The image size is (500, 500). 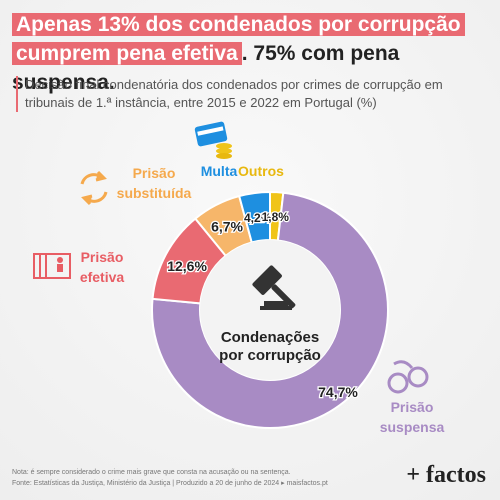 I want to click on center-label-line2: por corrupção, so click(x=270, y=355).